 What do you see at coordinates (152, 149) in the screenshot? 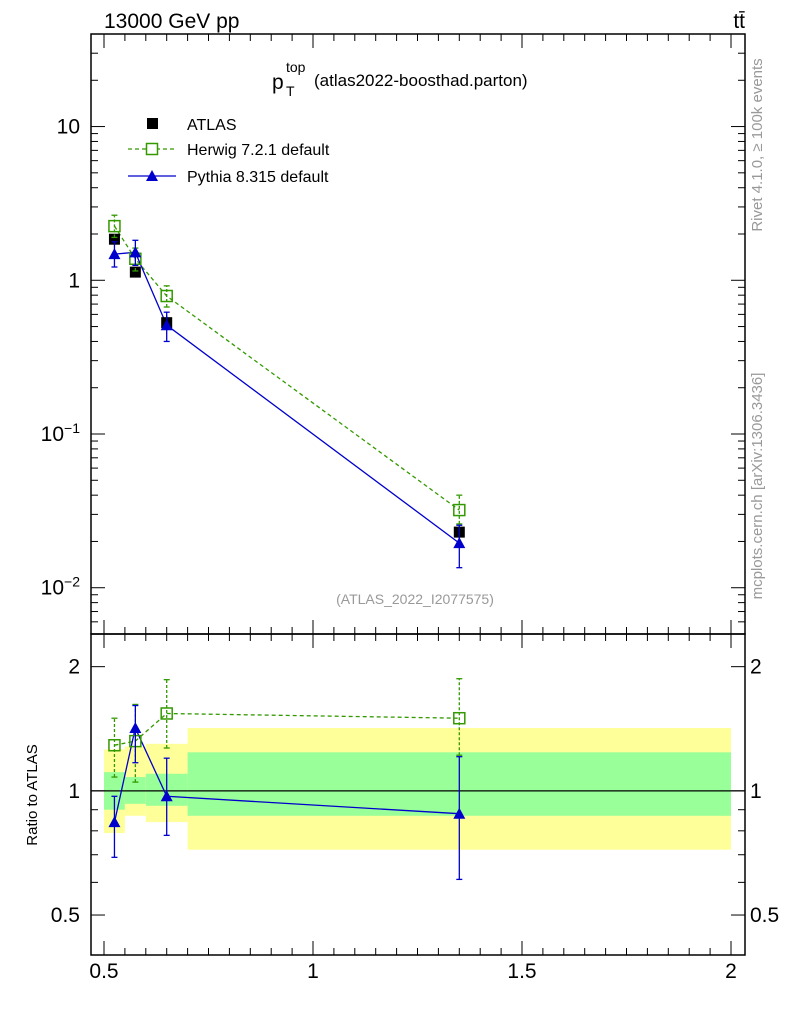
I see `legend-herwig-marker` at bounding box center [152, 149].